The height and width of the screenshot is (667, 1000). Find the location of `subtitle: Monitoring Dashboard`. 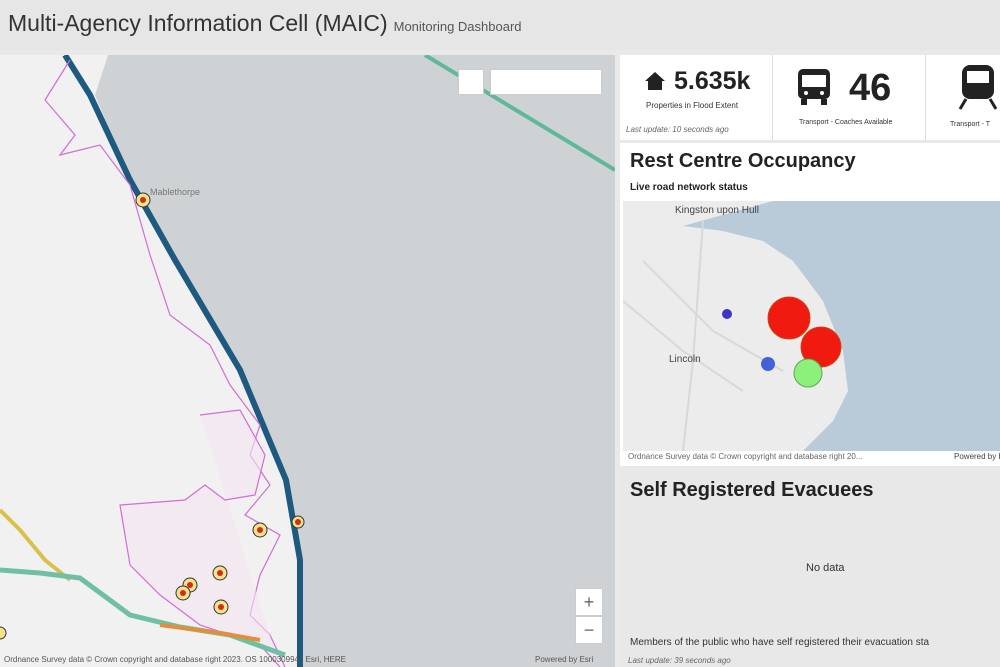

subtitle: Monitoring Dashboard is located at coordinates (457, 26).